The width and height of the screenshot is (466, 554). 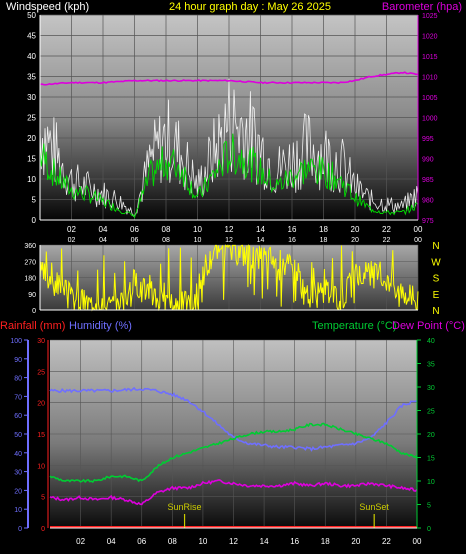 What do you see at coordinates (229, 240) in the screenshot?
I see `direction-x-tick-label: 12` at bounding box center [229, 240].